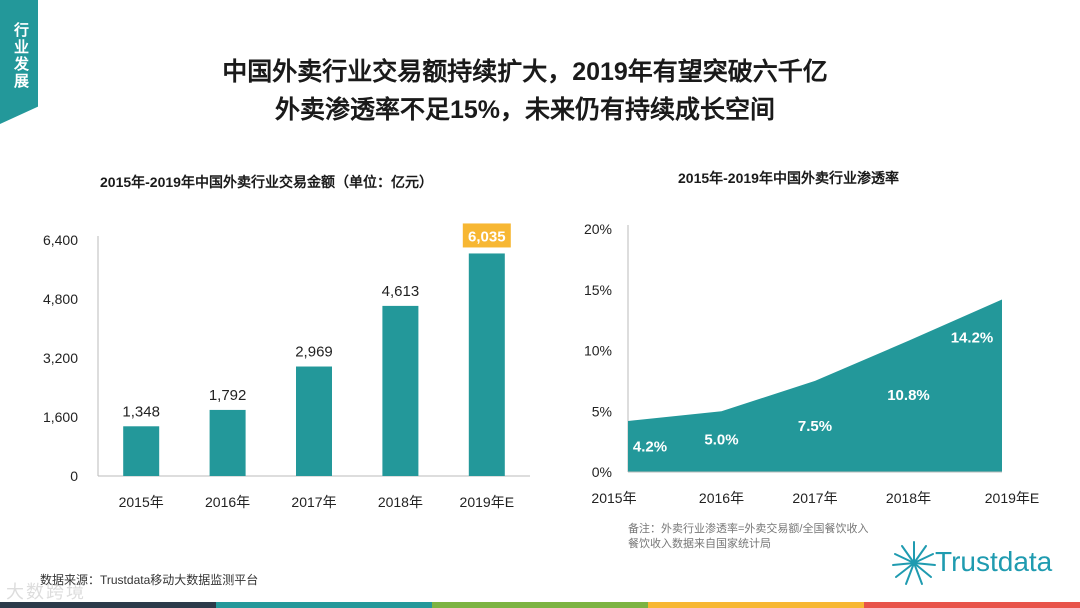 The image size is (1080, 608). Describe the element at coordinates (699, 544) in the screenshot. I see `footnote-line-2: 餐饮收入数据来自国家统计局` at that location.